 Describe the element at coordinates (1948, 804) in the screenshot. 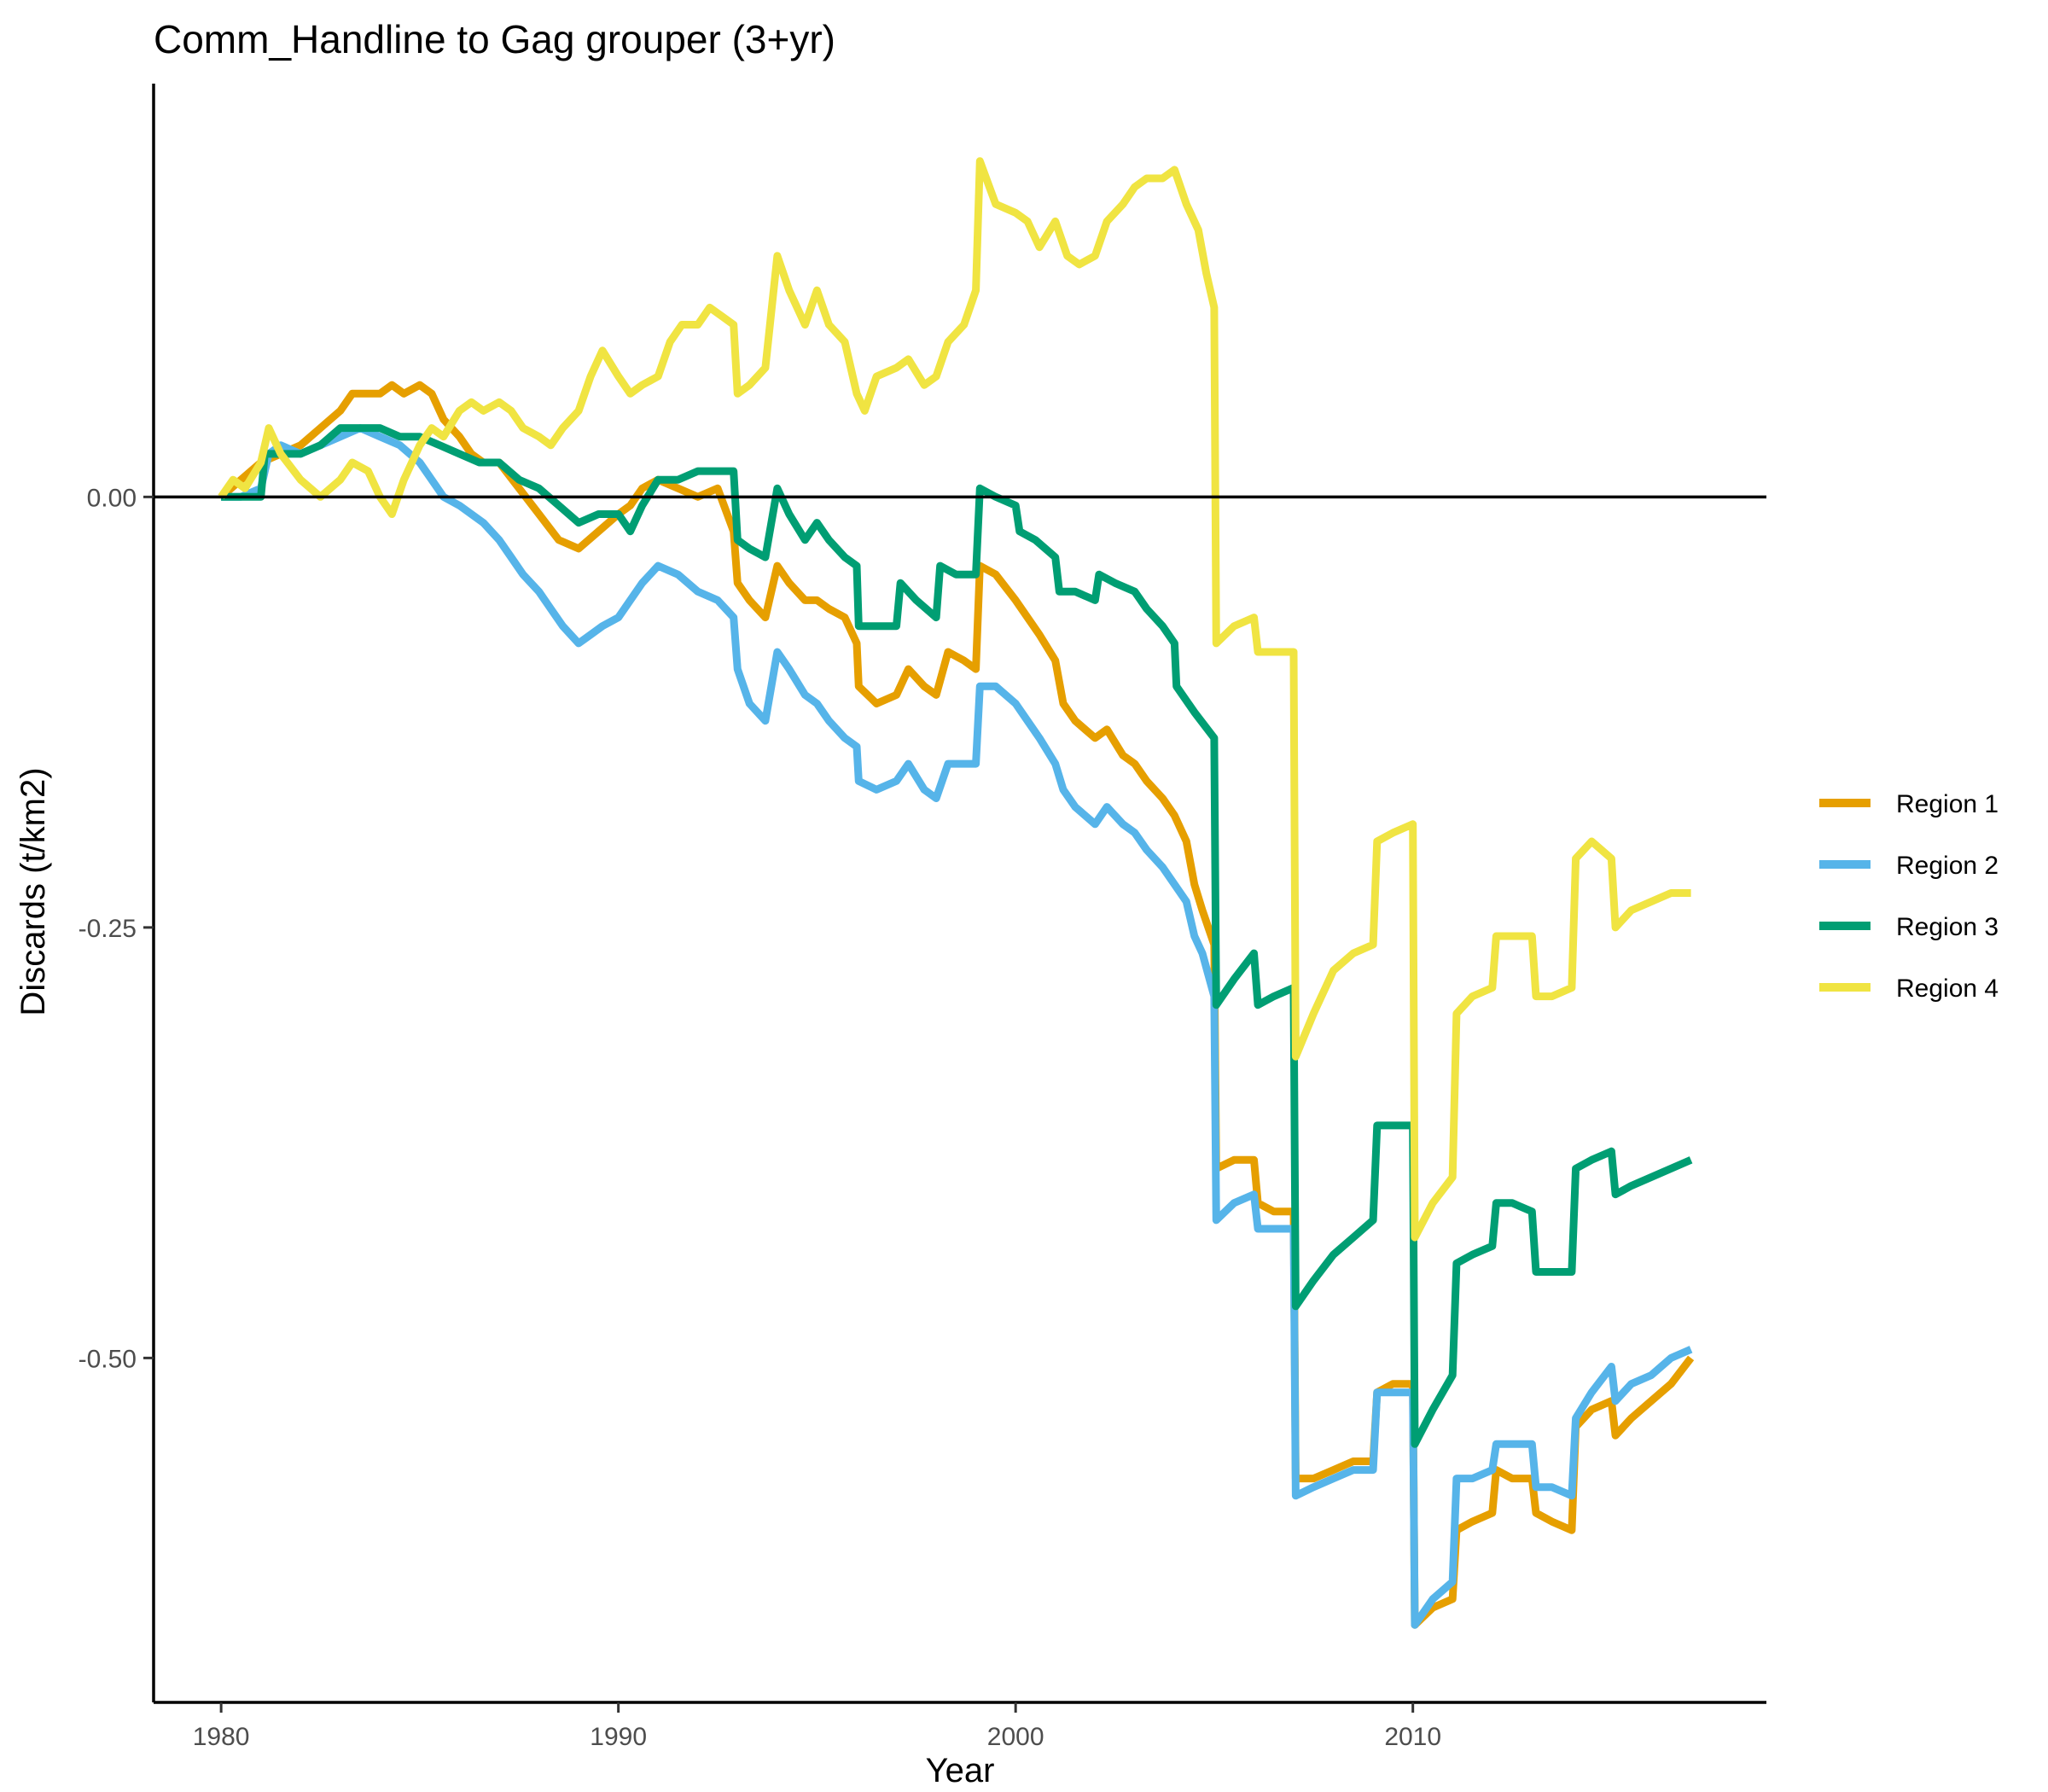

I see `legend-label-region-1: Region 1` at that location.